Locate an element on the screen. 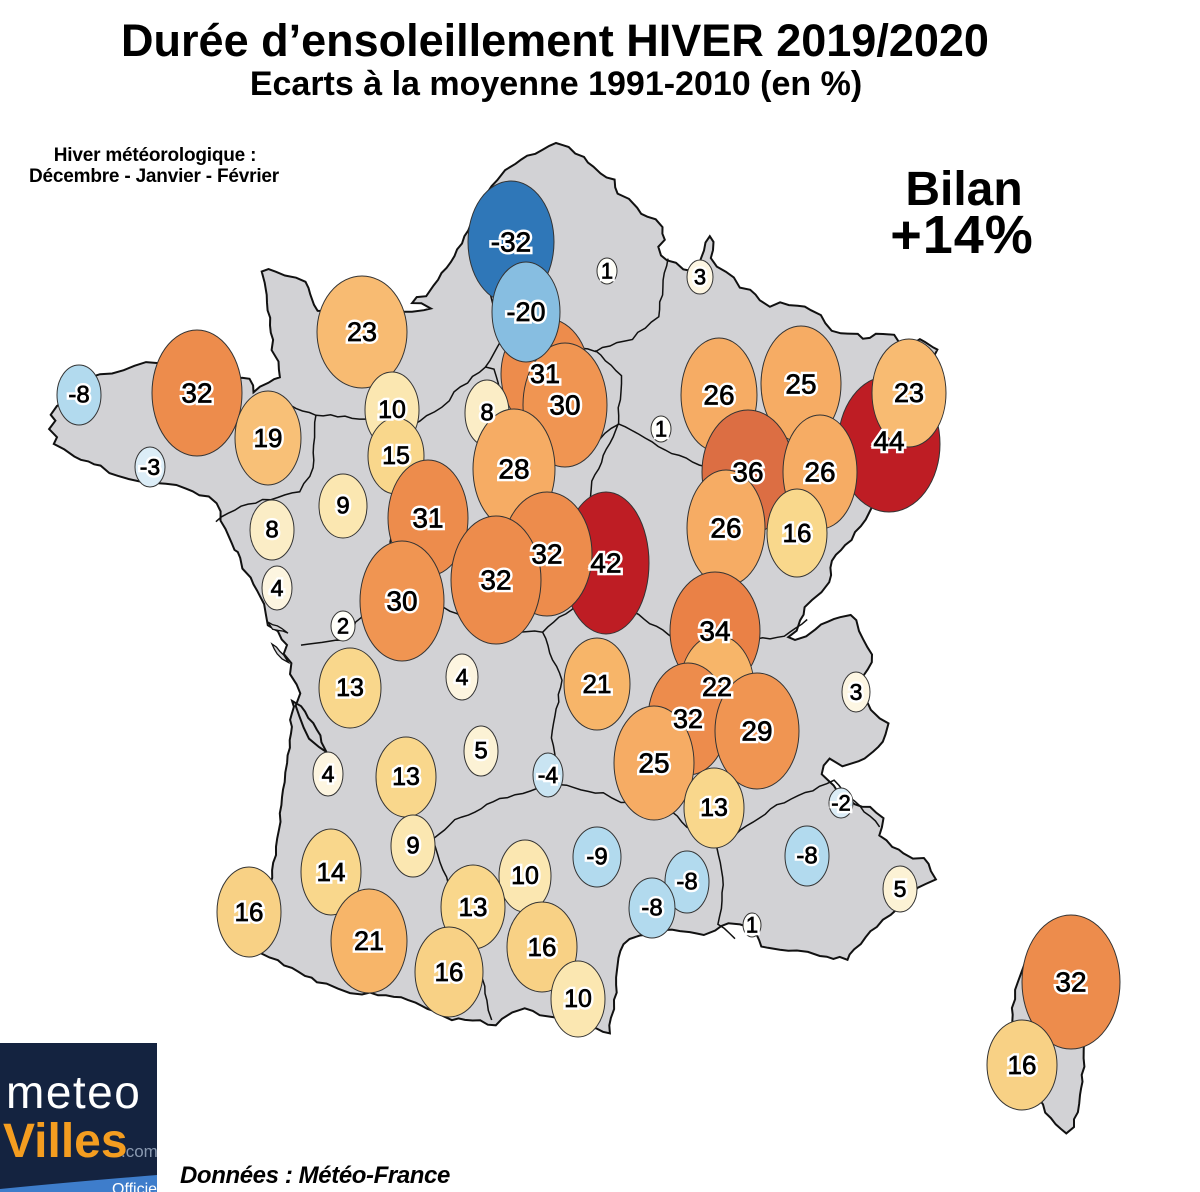 The height and width of the screenshot is (1192, 1200). svg-text: Villes is located at coordinates (65, 1141).